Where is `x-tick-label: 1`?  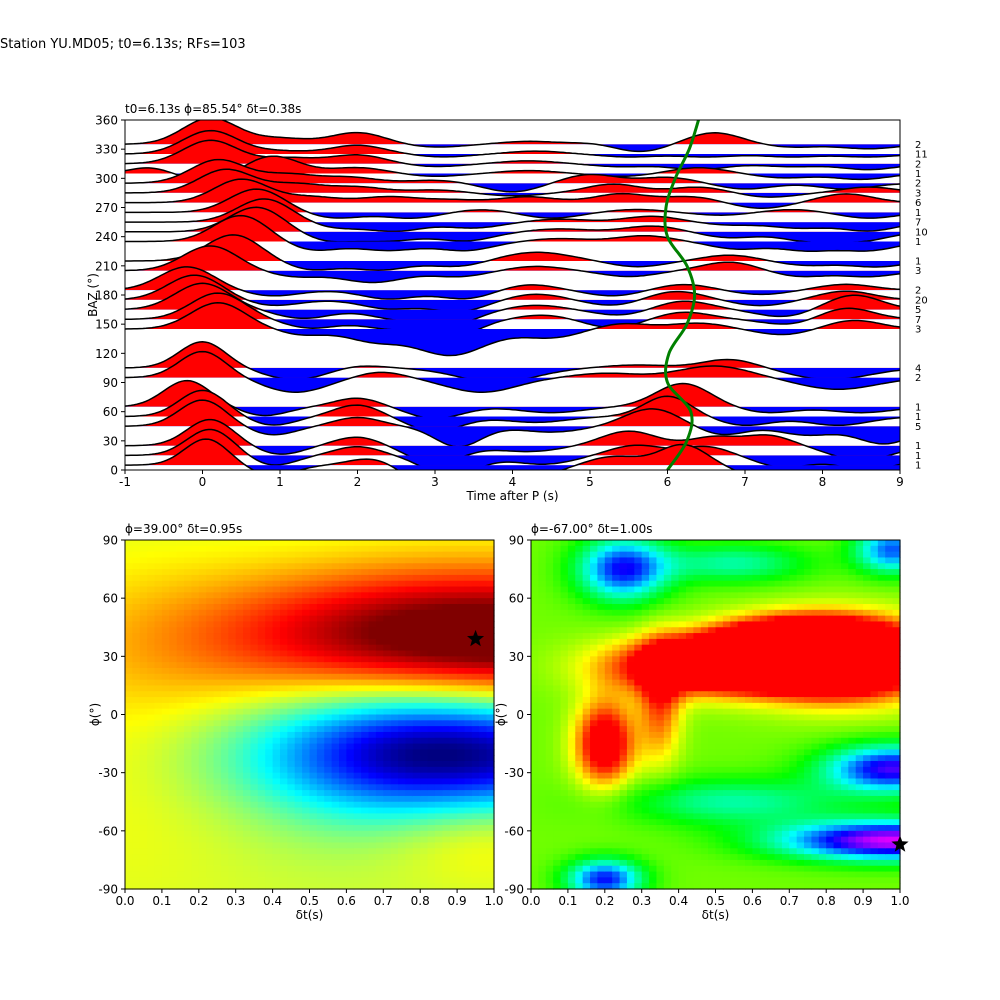
x-tick-label: 1 is located at coordinates (280, 482).